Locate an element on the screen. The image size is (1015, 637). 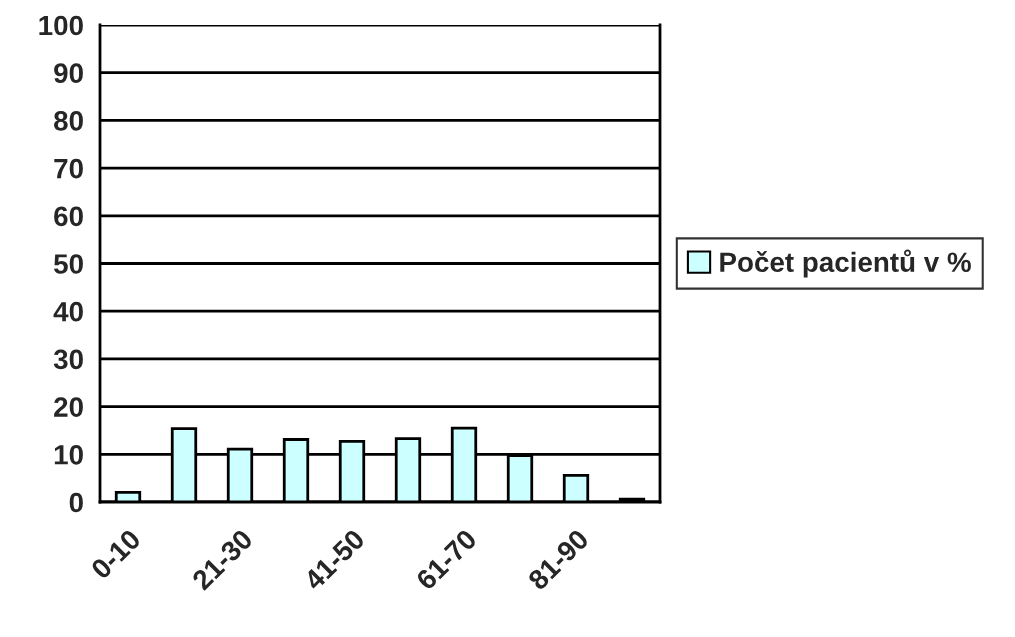
y-tick-label: 20 is located at coordinates (68, 407).